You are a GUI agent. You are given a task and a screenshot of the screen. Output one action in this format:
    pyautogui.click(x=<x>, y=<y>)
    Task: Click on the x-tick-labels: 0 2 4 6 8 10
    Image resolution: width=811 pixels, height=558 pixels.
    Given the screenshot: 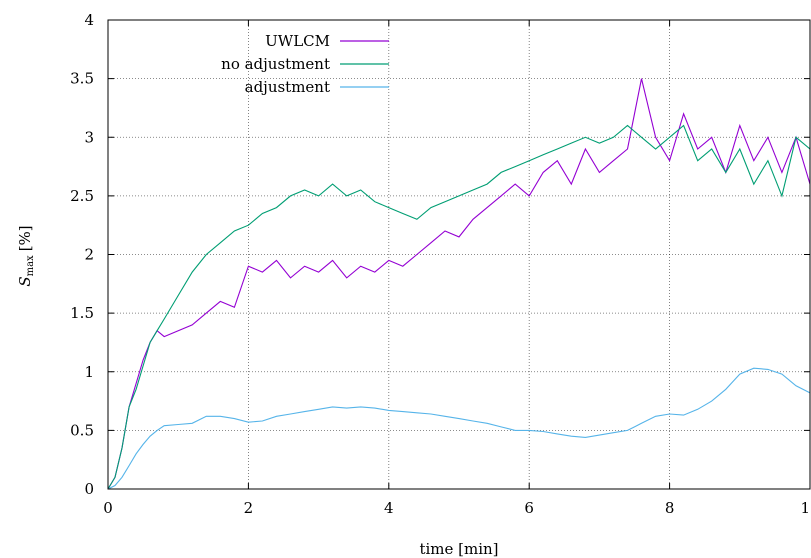 What is the action you would take?
    pyautogui.click(x=457, y=508)
    